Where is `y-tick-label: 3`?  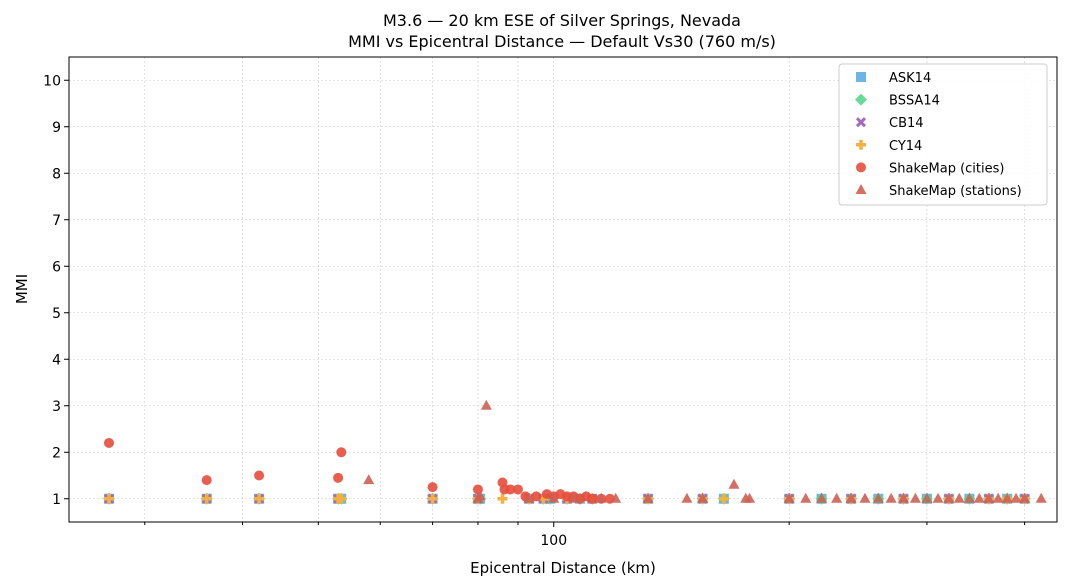
y-tick-label: 3 is located at coordinates (56, 407).